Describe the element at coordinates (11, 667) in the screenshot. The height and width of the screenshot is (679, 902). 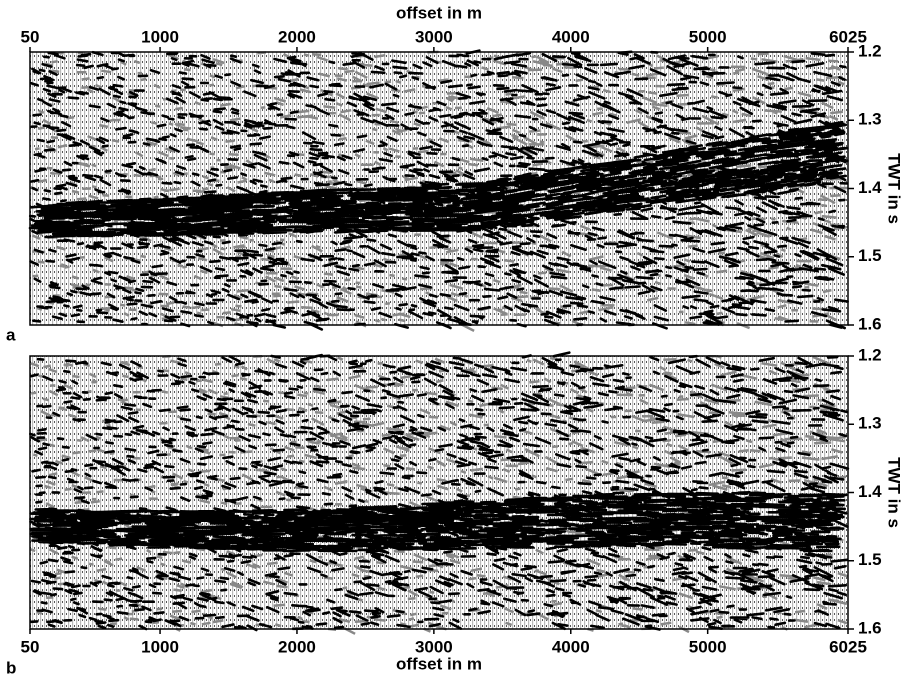
I see `panel-label: b` at that location.